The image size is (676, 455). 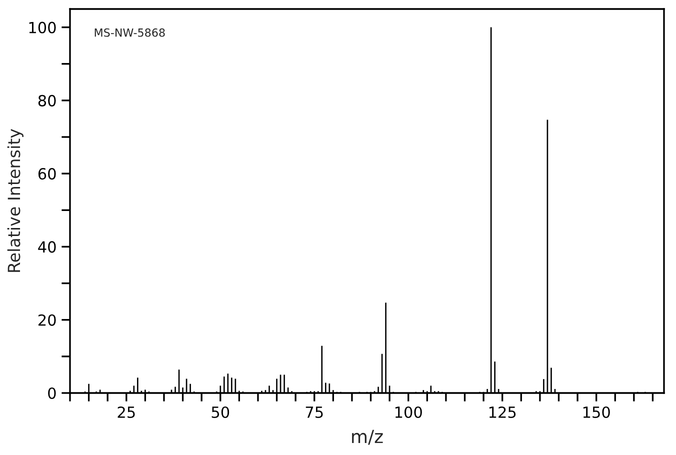 What do you see at coordinates (47, 247) in the screenshot?
I see `y-tick-label: 40` at bounding box center [47, 247].